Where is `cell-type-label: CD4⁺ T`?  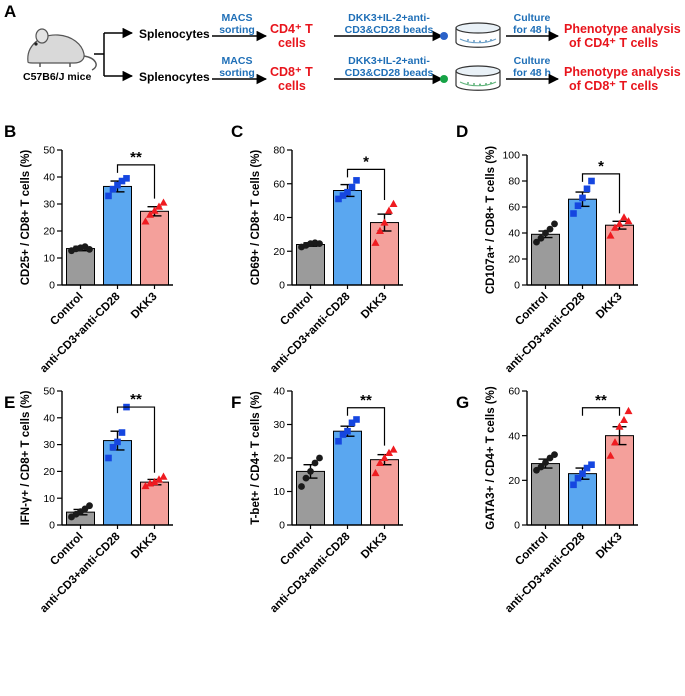 cell-type-label: CD4⁺ T is located at coordinates (291, 29).